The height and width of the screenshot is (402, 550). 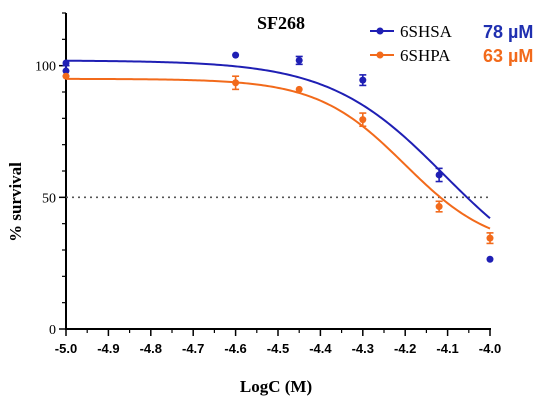 What do you see at coordinates (281, 23) in the screenshot?
I see `chart-title: SF268` at bounding box center [281, 23].